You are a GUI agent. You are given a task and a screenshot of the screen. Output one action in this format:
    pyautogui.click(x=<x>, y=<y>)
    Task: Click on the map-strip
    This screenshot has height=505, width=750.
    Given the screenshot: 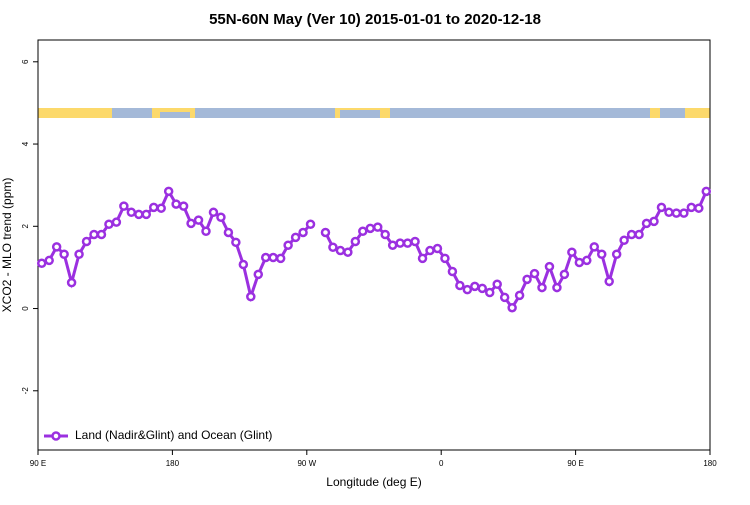 What is the action you would take?
    pyautogui.click(x=374, y=113)
    